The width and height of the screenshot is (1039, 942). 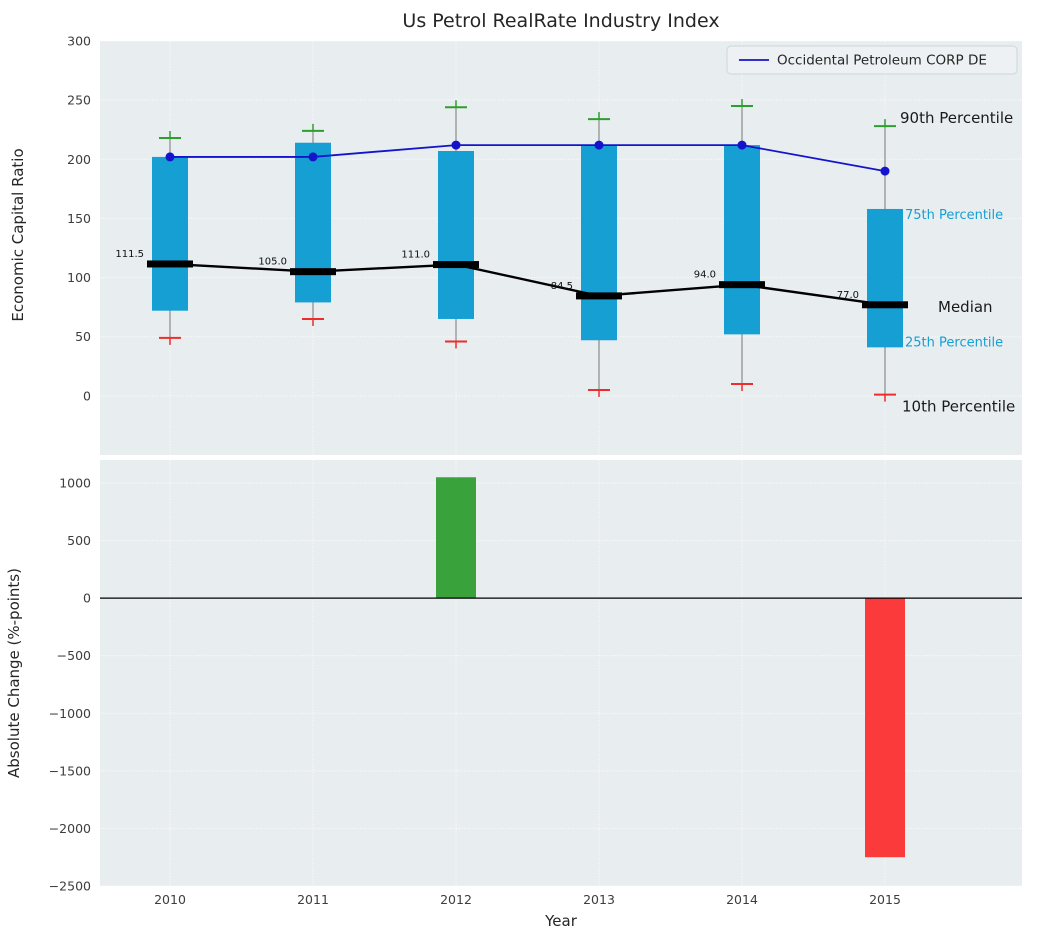 I want to click on bottom-y-tick-label: −500, so click(x=74, y=655).